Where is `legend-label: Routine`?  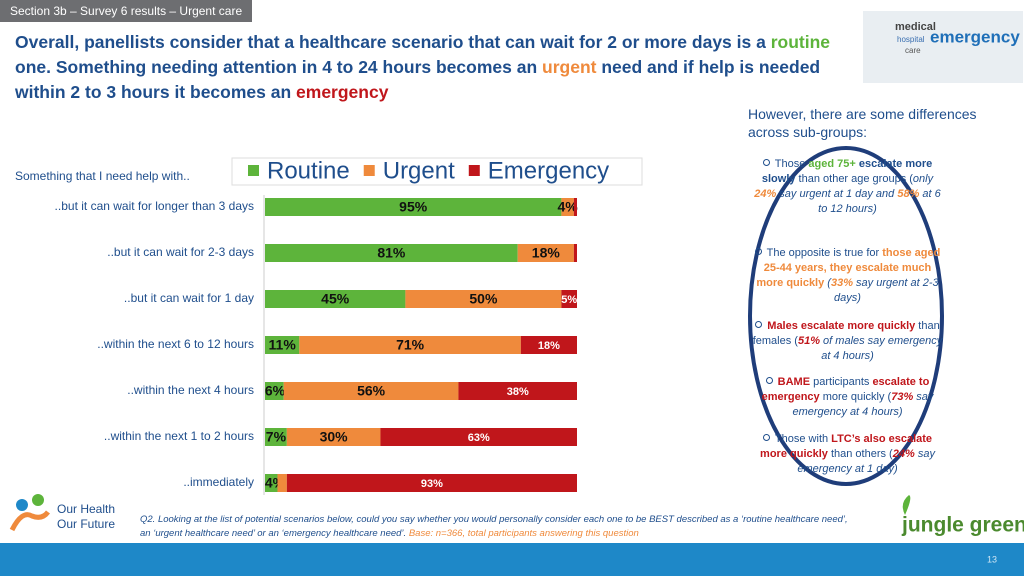 legend-label: Routine is located at coordinates (308, 170).